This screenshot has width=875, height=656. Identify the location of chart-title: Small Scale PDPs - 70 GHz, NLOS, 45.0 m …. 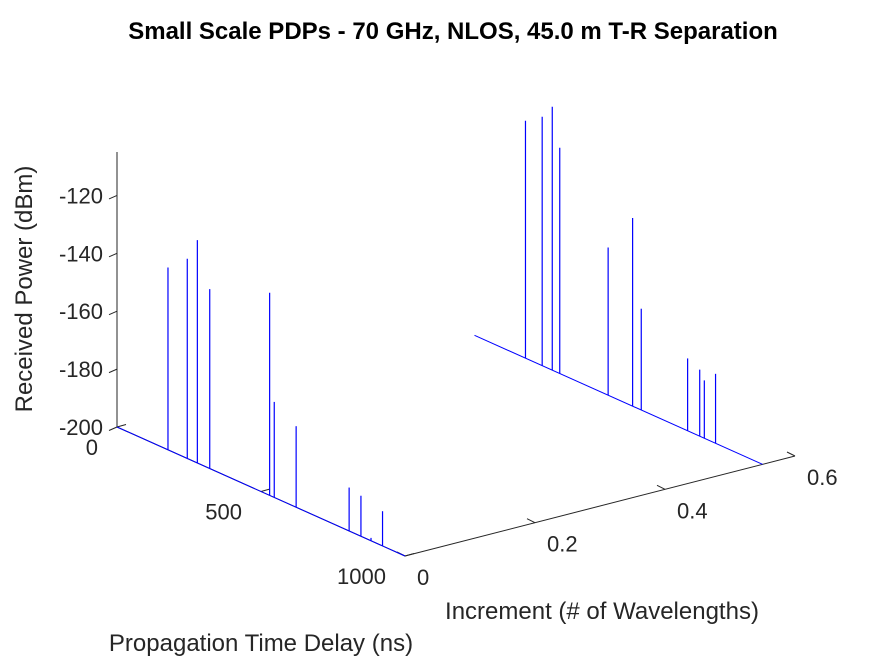
(453, 31).